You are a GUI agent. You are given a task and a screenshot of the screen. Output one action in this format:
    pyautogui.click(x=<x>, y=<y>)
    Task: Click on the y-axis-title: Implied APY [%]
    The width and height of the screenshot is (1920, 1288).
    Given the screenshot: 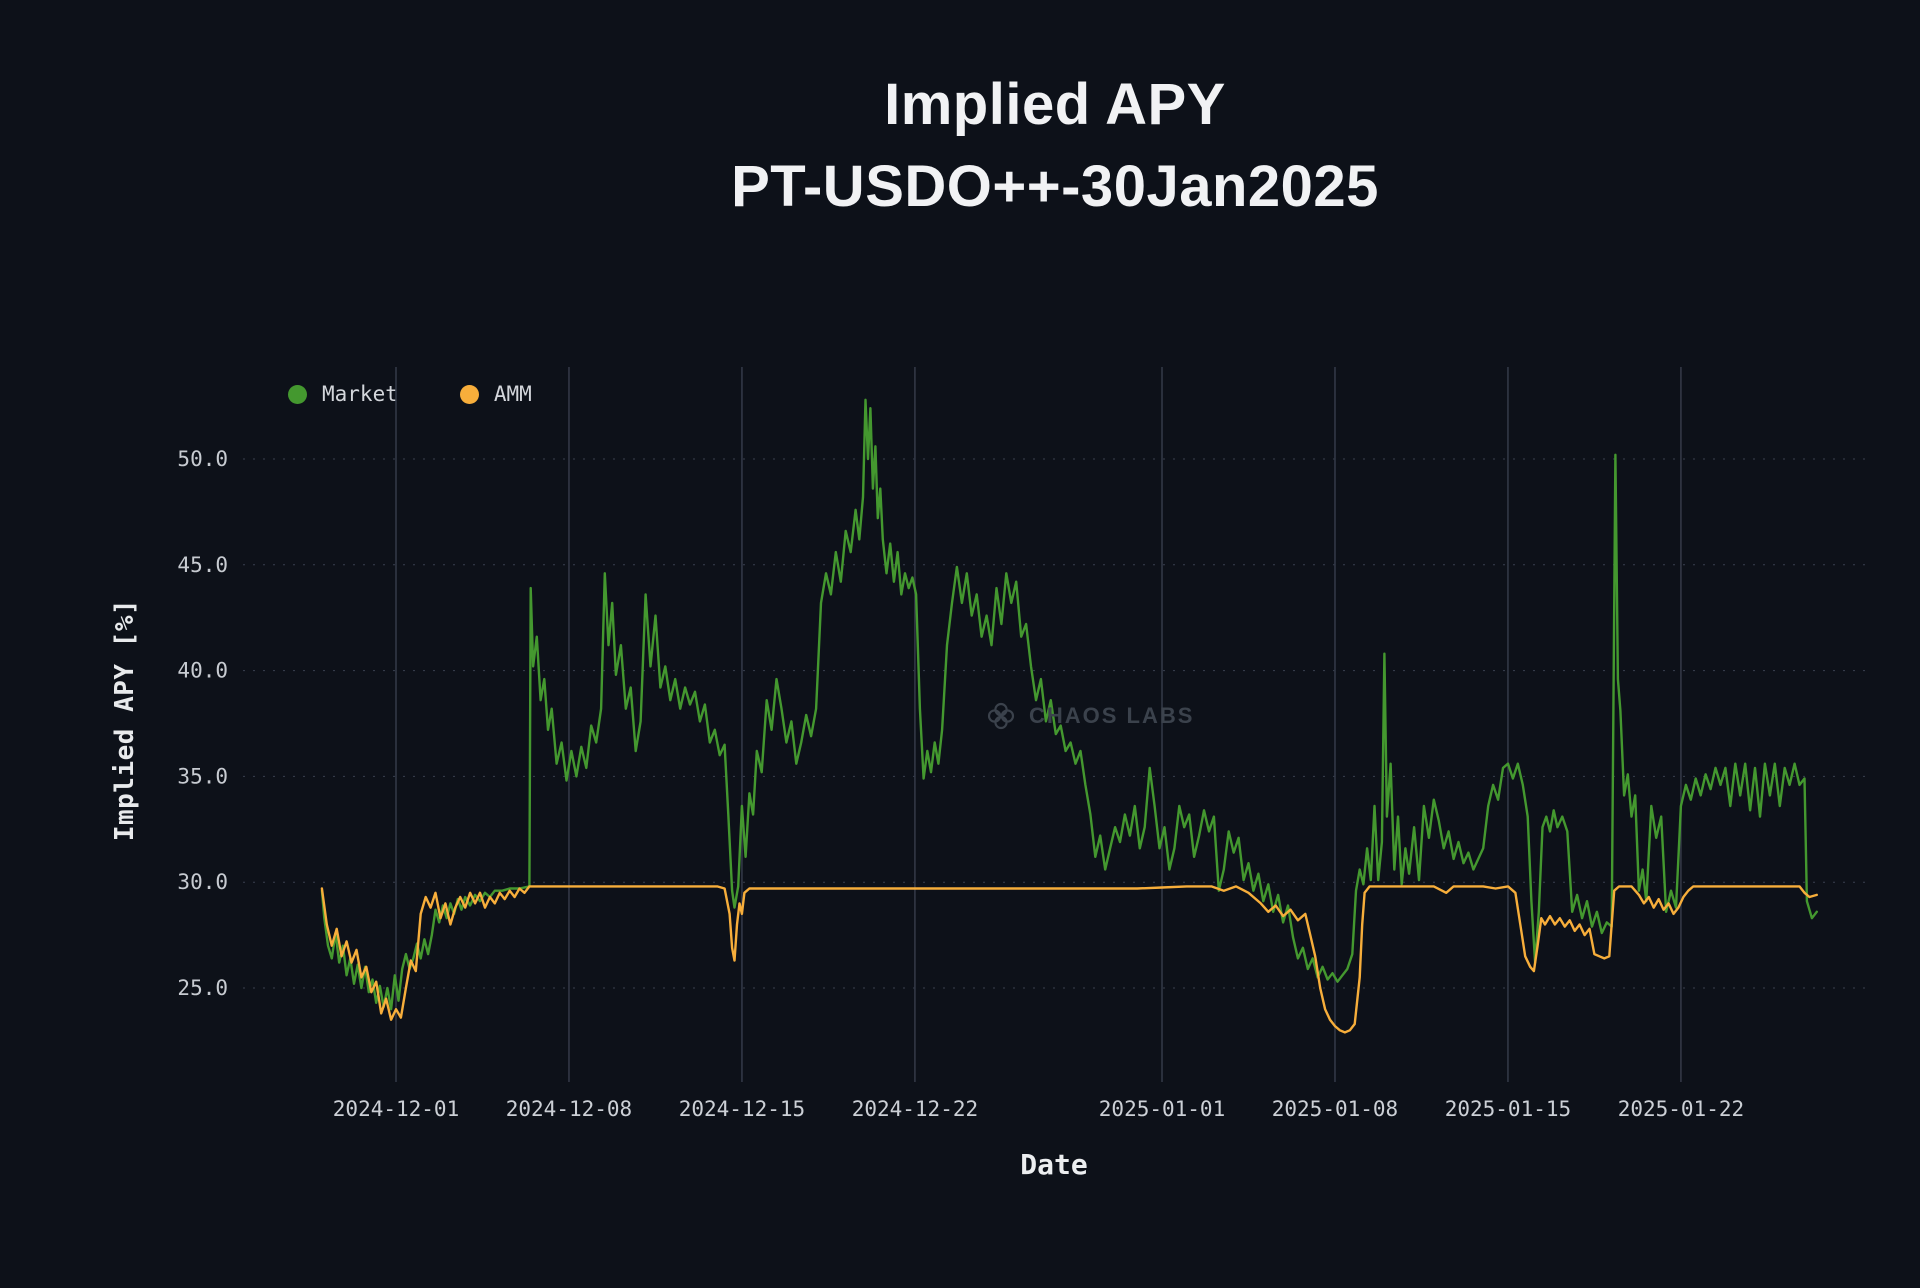 What is the action you would take?
    pyautogui.click(x=125, y=720)
    